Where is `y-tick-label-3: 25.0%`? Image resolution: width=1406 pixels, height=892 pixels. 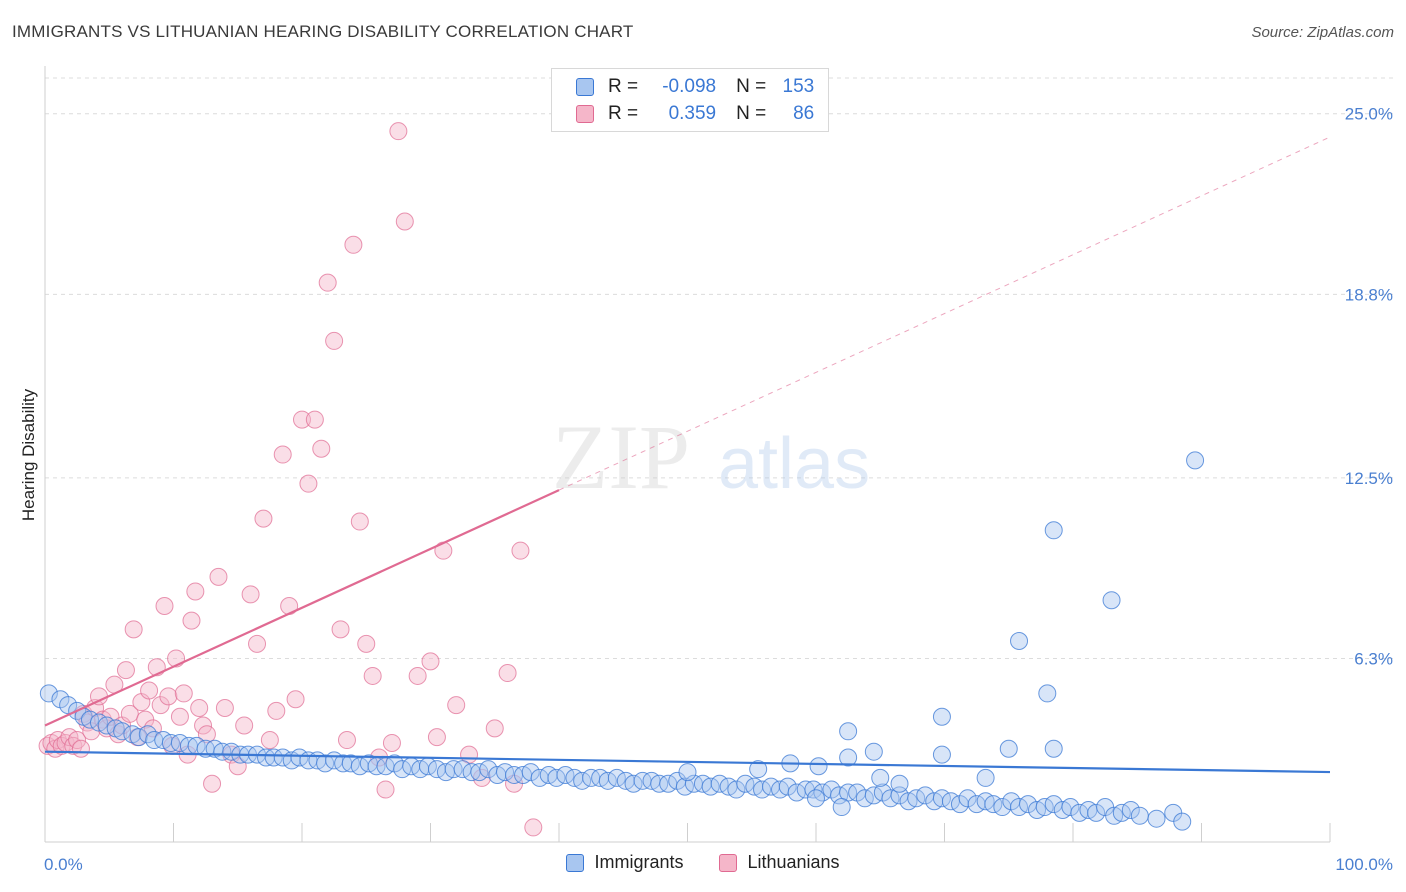 y-tick-label-3: 25.0% is located at coordinates (1369, 114).